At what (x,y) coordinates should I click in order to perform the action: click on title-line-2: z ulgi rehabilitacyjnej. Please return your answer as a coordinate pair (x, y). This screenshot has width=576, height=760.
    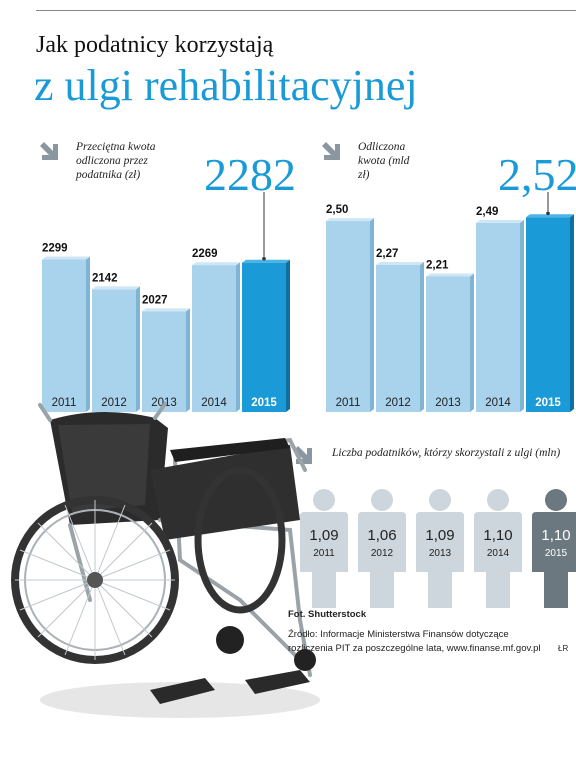
    Looking at the image, I should click on (226, 85).